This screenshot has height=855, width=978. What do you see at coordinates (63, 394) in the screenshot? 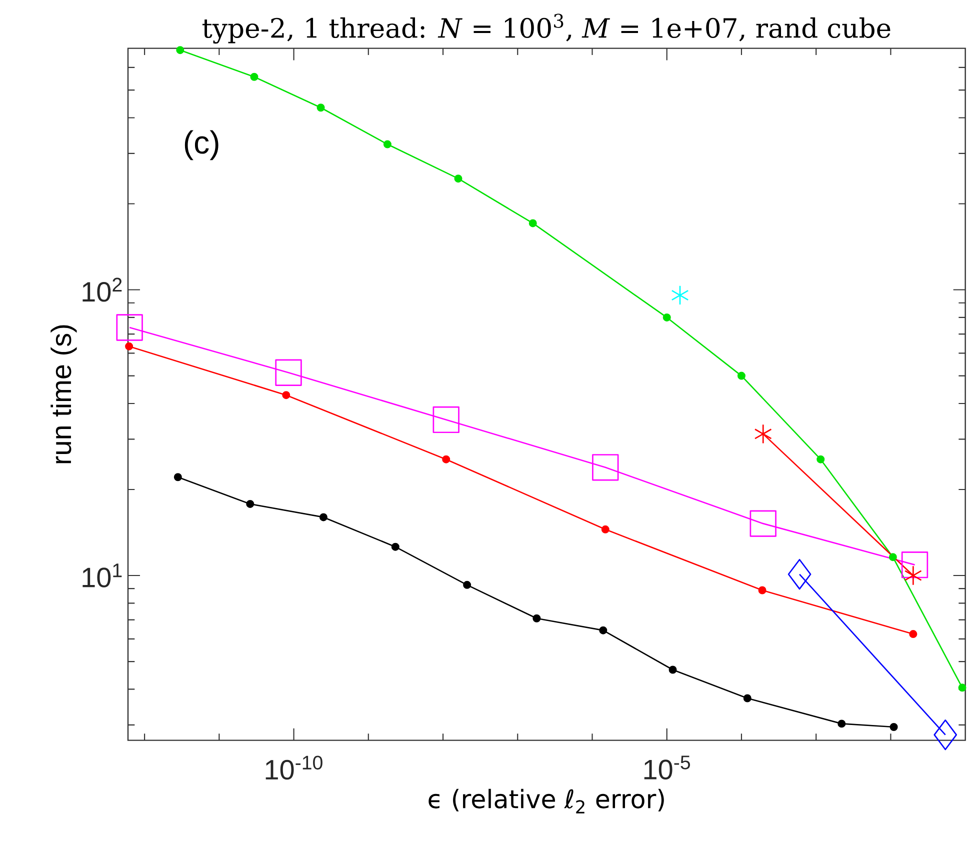
I see `y-axis-title: run time (s)` at bounding box center [63, 394].